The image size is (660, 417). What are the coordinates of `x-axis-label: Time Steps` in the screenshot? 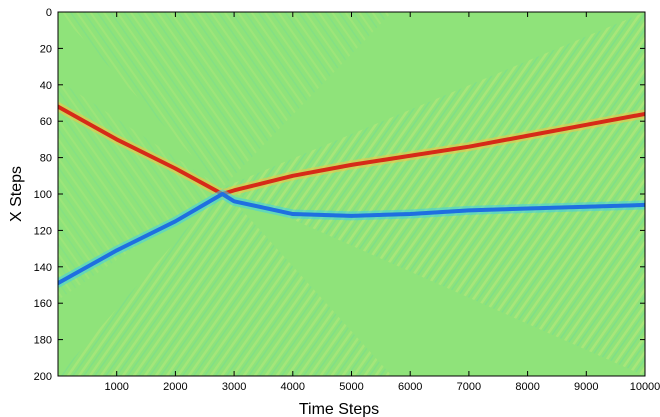 It's located at (339, 409).